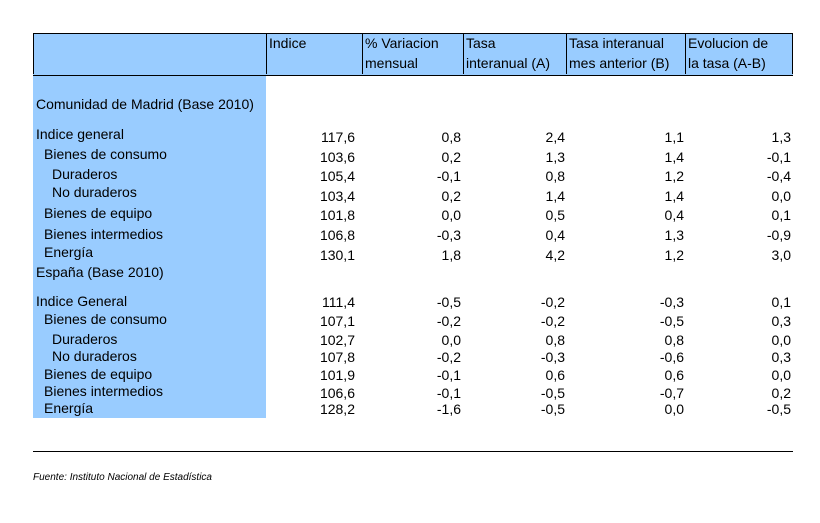 The width and height of the screenshot is (820, 523). Describe the element at coordinates (778, 409) in the screenshot. I see `cell-evolucion: -0,5` at that location.